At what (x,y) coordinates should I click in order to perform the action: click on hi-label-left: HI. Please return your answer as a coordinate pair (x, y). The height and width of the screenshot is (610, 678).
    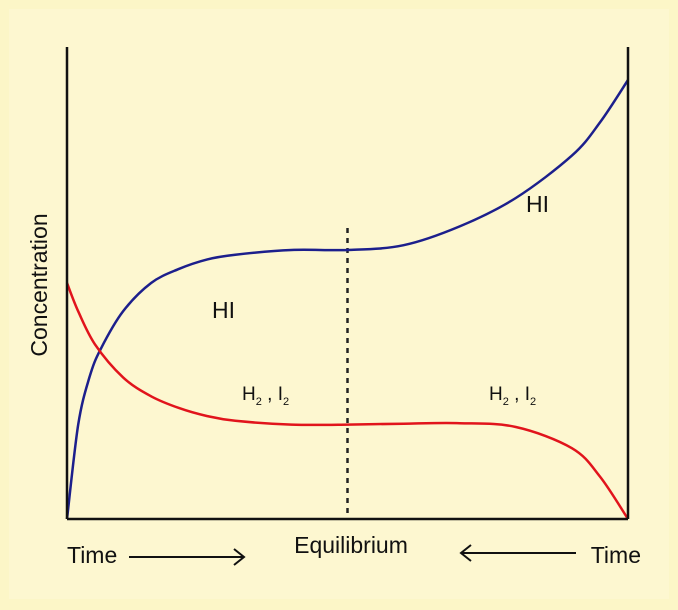
    Looking at the image, I should click on (223, 310).